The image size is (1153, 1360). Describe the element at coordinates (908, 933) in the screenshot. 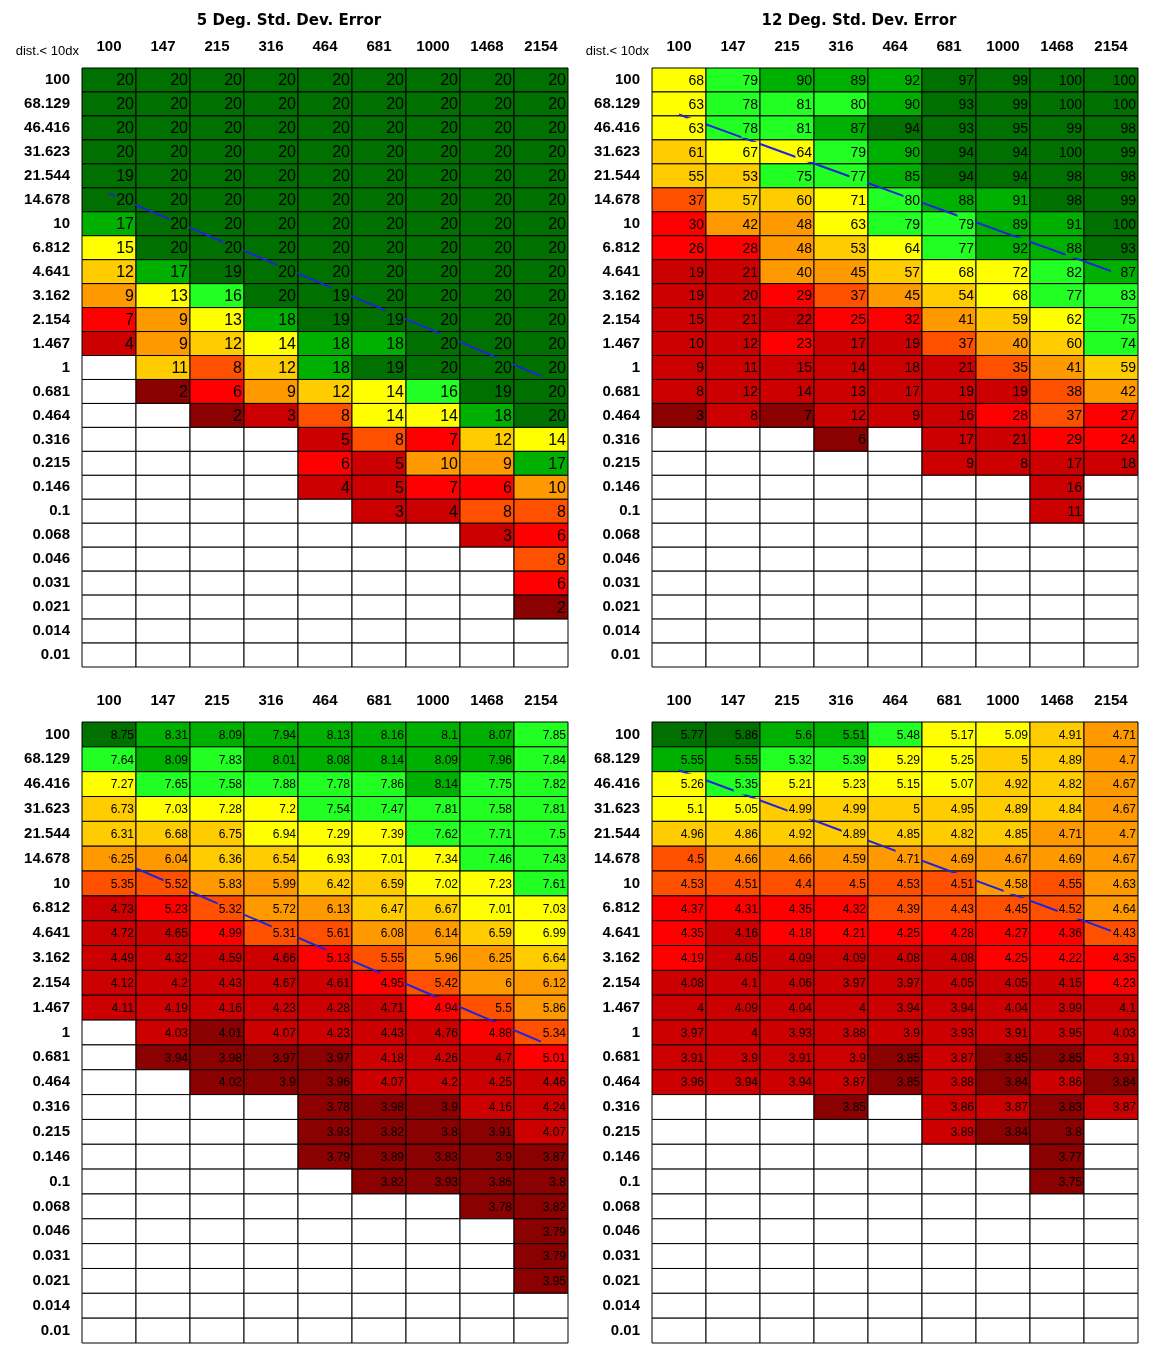

I see `data-label: 4.25` at that location.